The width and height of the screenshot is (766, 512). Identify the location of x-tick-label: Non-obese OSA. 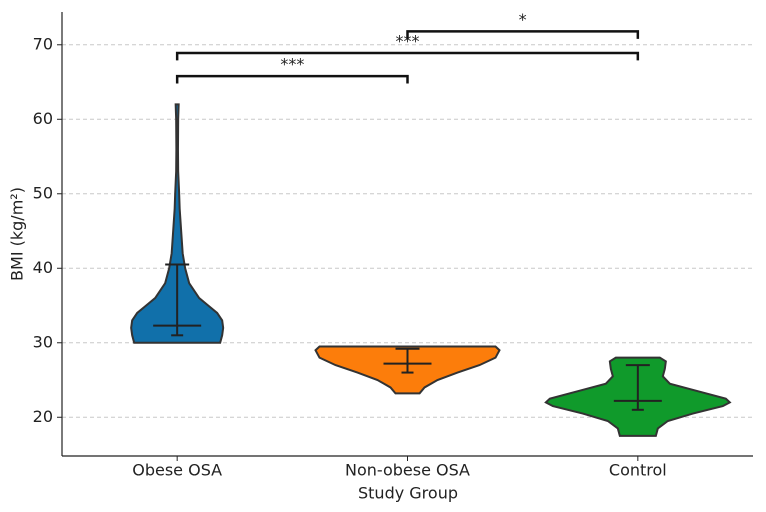
(407, 470).